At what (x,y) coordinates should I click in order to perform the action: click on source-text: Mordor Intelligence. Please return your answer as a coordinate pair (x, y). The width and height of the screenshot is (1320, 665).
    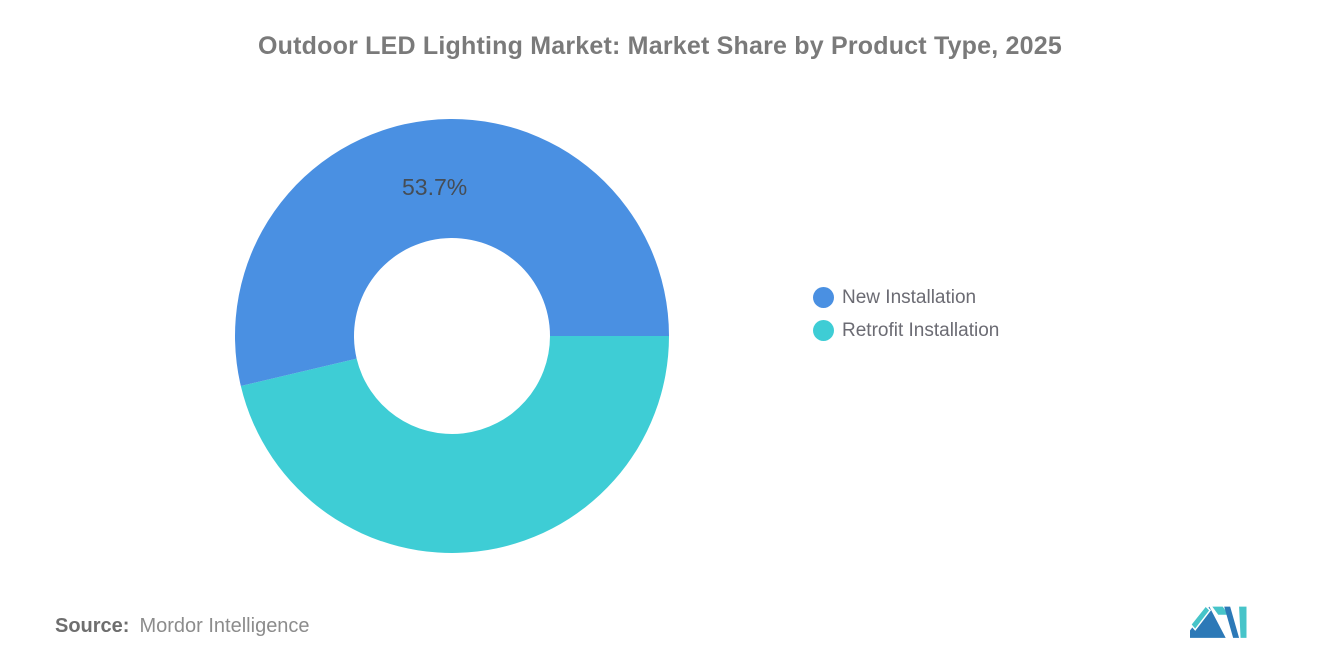
    Looking at the image, I should click on (224, 626).